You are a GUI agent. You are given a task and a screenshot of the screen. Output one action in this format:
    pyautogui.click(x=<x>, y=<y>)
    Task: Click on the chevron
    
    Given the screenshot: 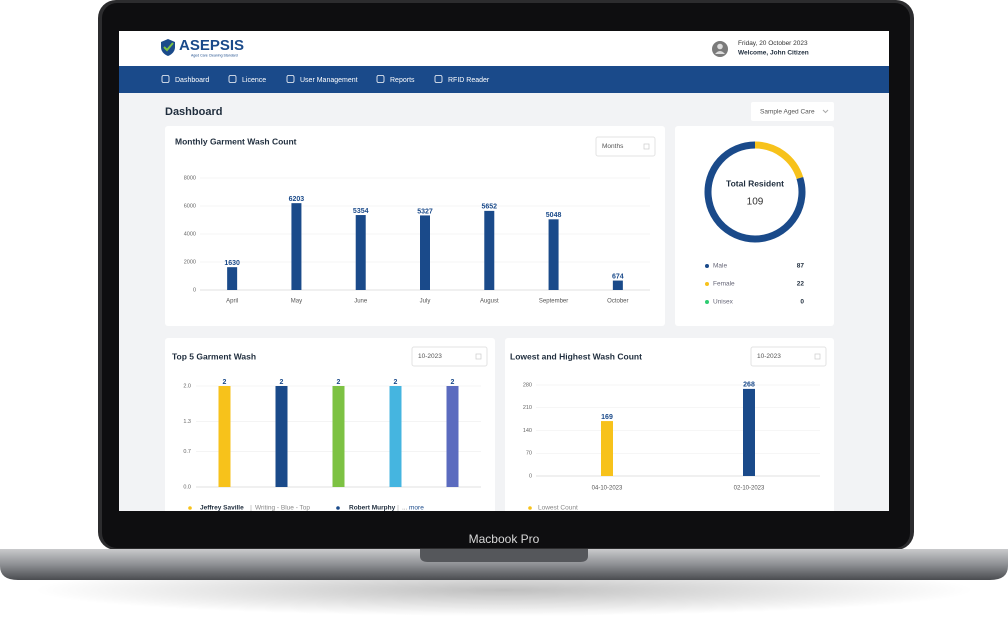 What is the action you would take?
    pyautogui.click(x=825, y=111)
    